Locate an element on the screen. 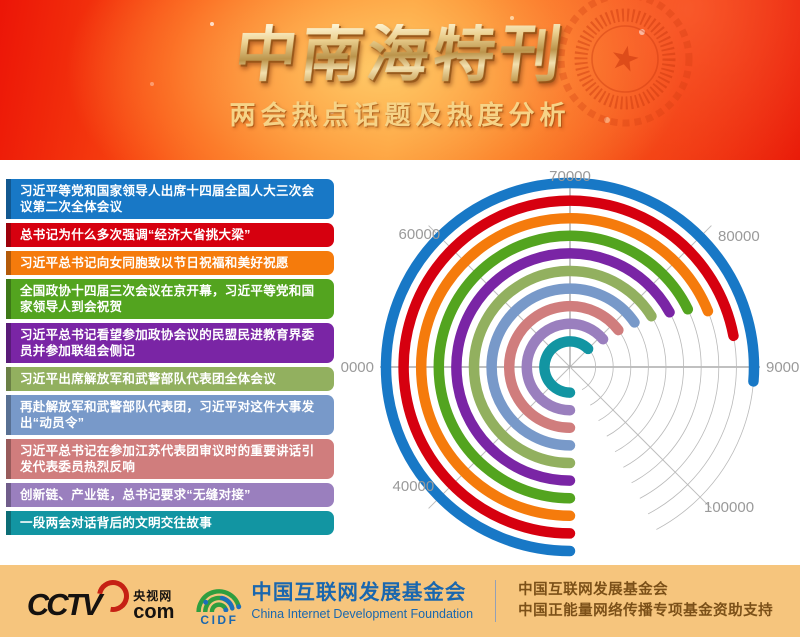 The width and height of the screenshot is (800, 637). cidf-fan-icon is located at coordinates (219, 600).